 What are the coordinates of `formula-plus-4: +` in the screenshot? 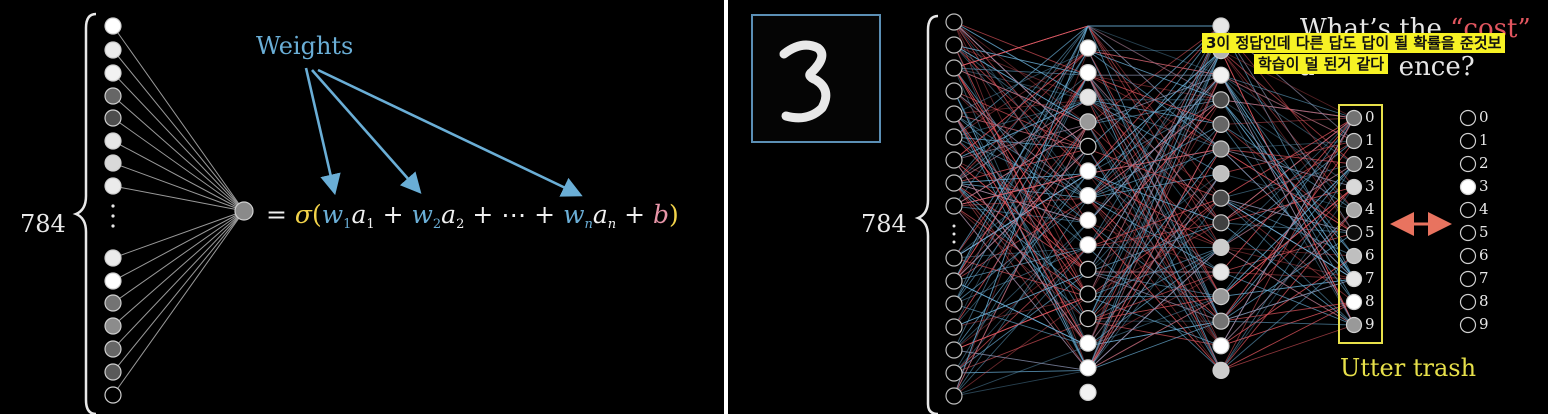 It's located at (634, 214).